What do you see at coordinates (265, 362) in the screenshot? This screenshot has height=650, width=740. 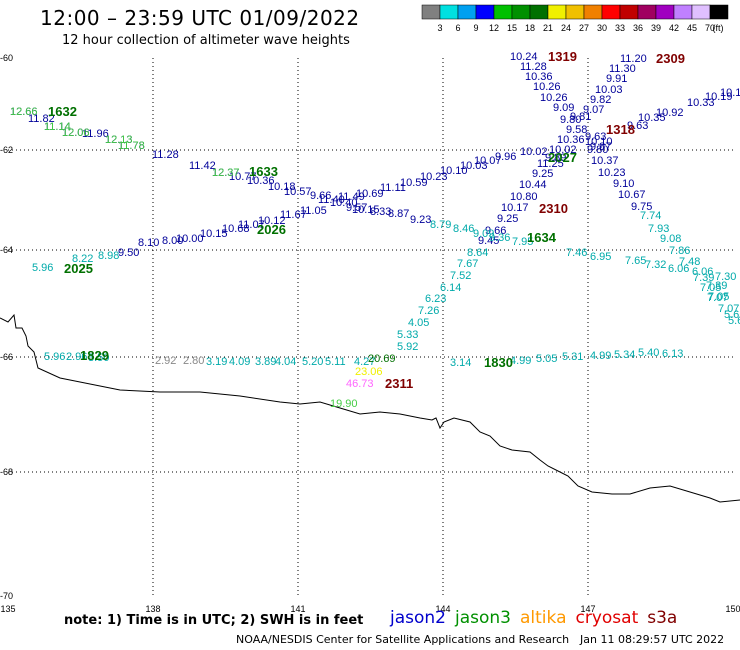 I see `wave-height-label: 3.89` at bounding box center [265, 362].